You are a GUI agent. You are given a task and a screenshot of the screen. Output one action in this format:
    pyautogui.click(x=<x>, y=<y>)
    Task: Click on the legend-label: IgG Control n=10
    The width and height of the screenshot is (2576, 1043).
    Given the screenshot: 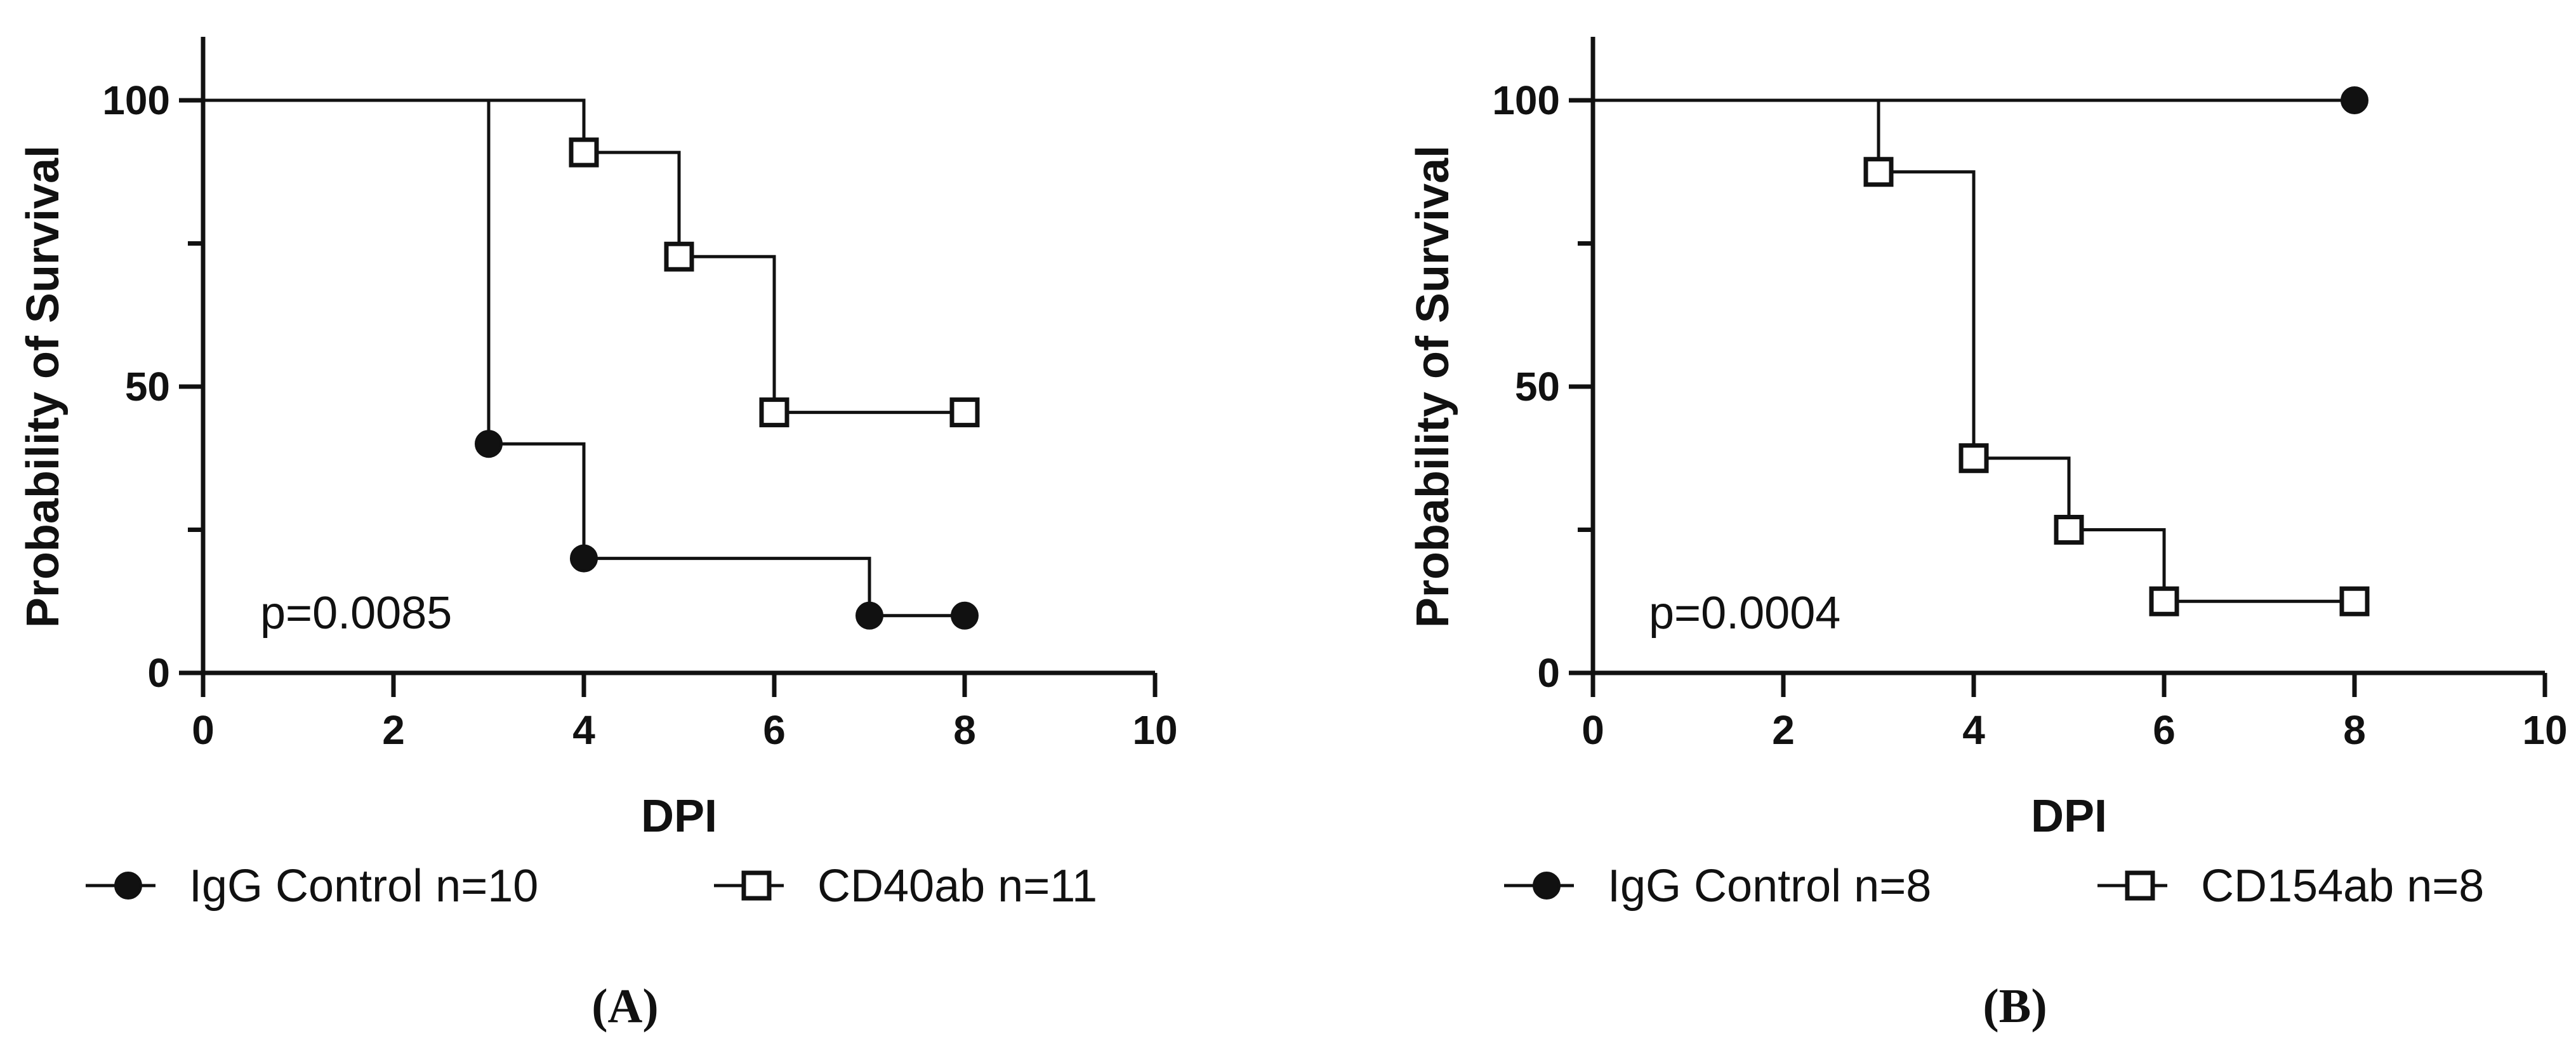 What is the action you would take?
    pyautogui.click(x=364, y=886)
    